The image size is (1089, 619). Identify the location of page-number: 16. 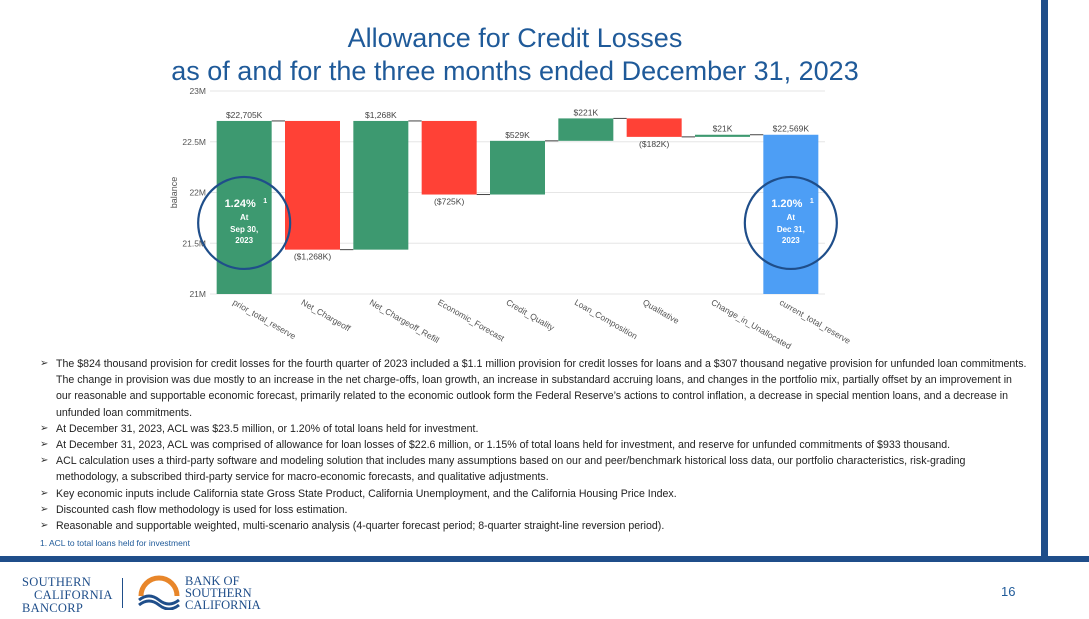
(1008, 591).